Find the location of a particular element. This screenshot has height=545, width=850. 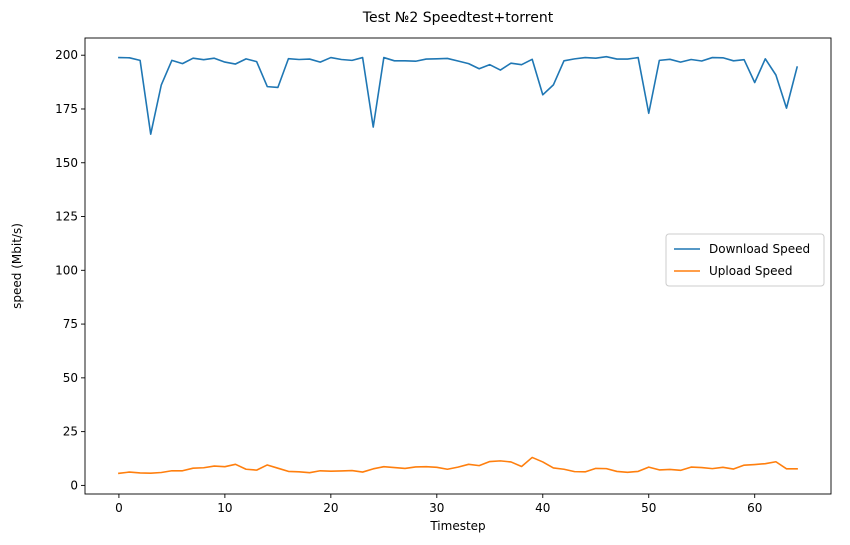

y-tick-label: 200 is located at coordinates (66, 55).